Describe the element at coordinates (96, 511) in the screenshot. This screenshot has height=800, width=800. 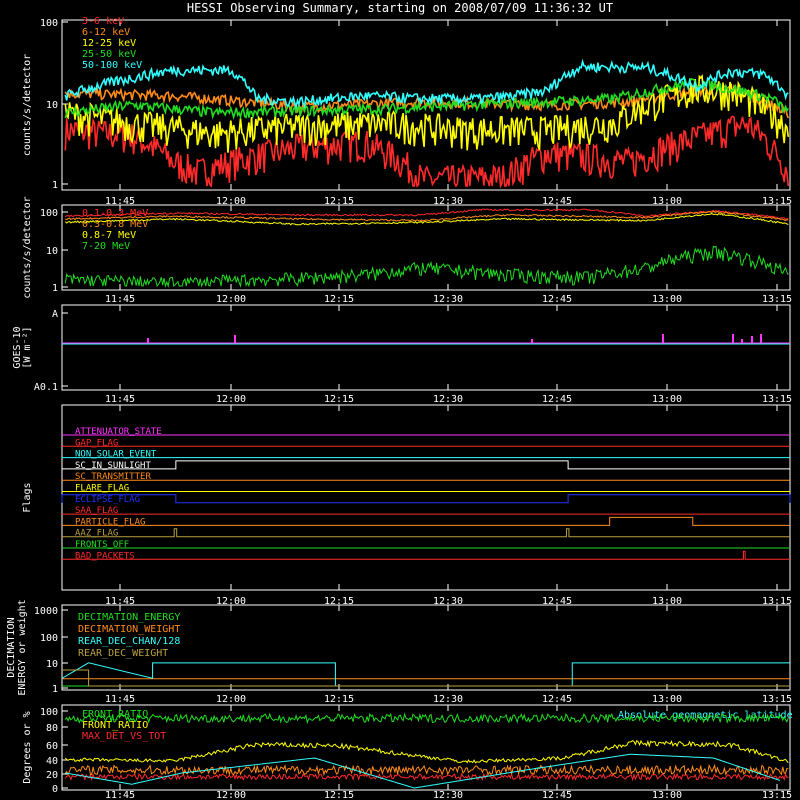
I see `flag-label: SAA_FLAG` at that location.